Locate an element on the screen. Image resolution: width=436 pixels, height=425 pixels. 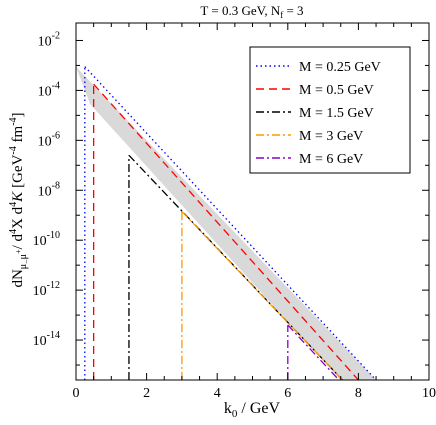
x-tick-label: 0 is located at coordinates (76, 393).